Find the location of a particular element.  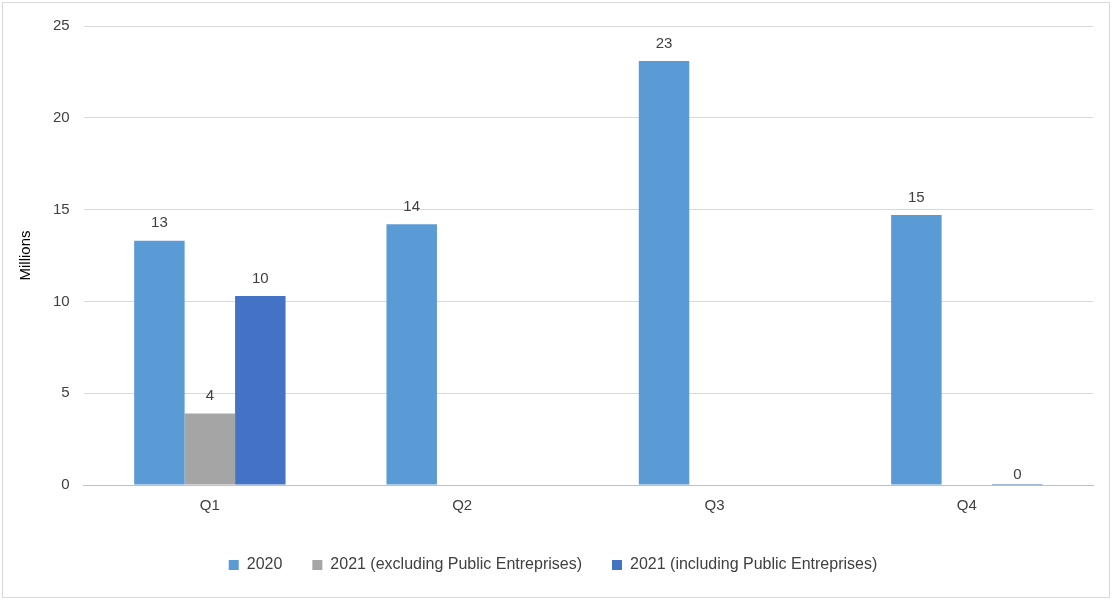

y-tick-label: 0 is located at coordinates (65, 484).